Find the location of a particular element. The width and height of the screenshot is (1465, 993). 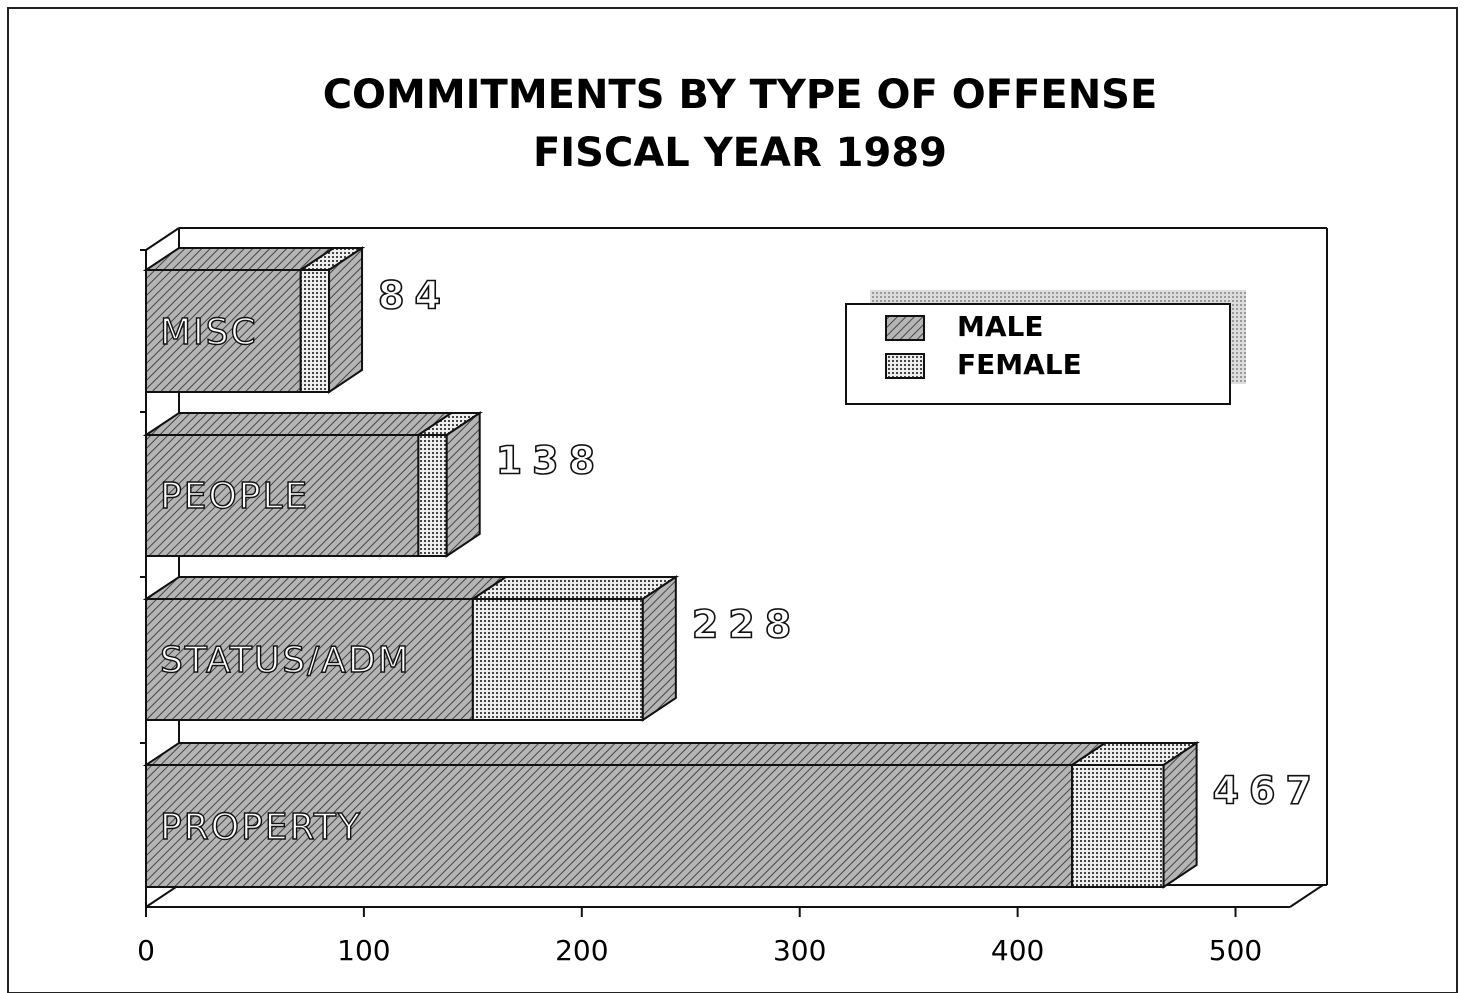

x-tick-label: 0 is located at coordinates (146, 950).